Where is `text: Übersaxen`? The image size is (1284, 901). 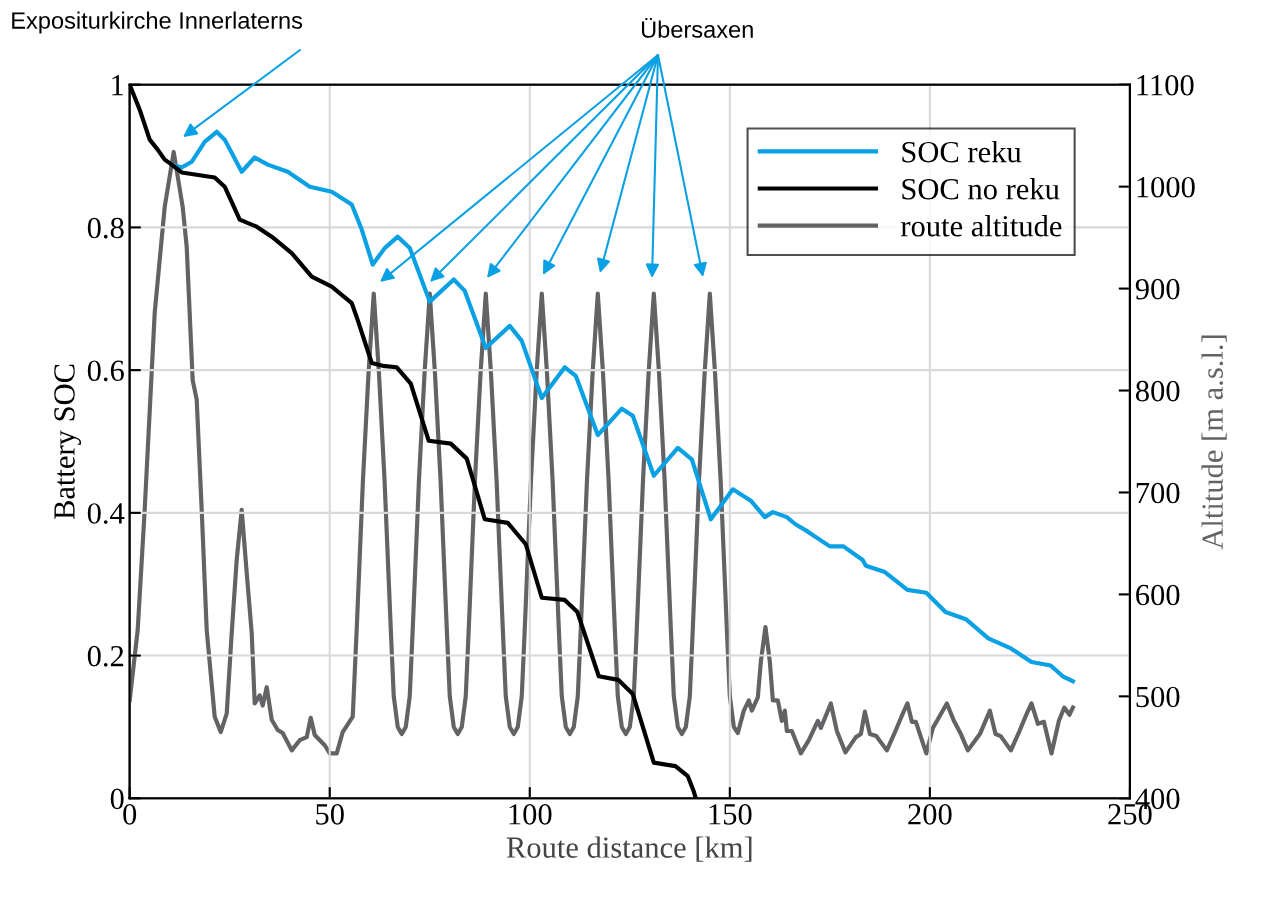
text: Übersaxen is located at coordinates (697, 27).